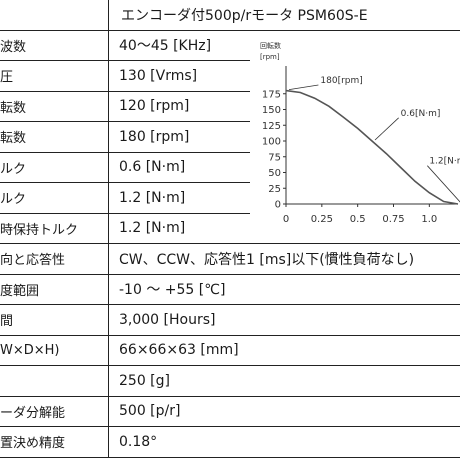  Describe the element at coordinates (54, 381) in the screenshot. I see `spec-row-label` at that location.